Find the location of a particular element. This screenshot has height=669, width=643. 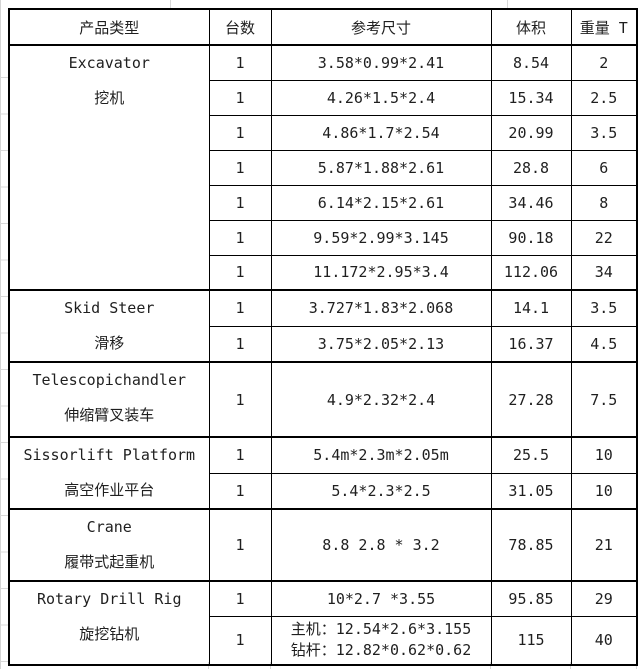

cell-weight: 7.5 is located at coordinates (604, 399).